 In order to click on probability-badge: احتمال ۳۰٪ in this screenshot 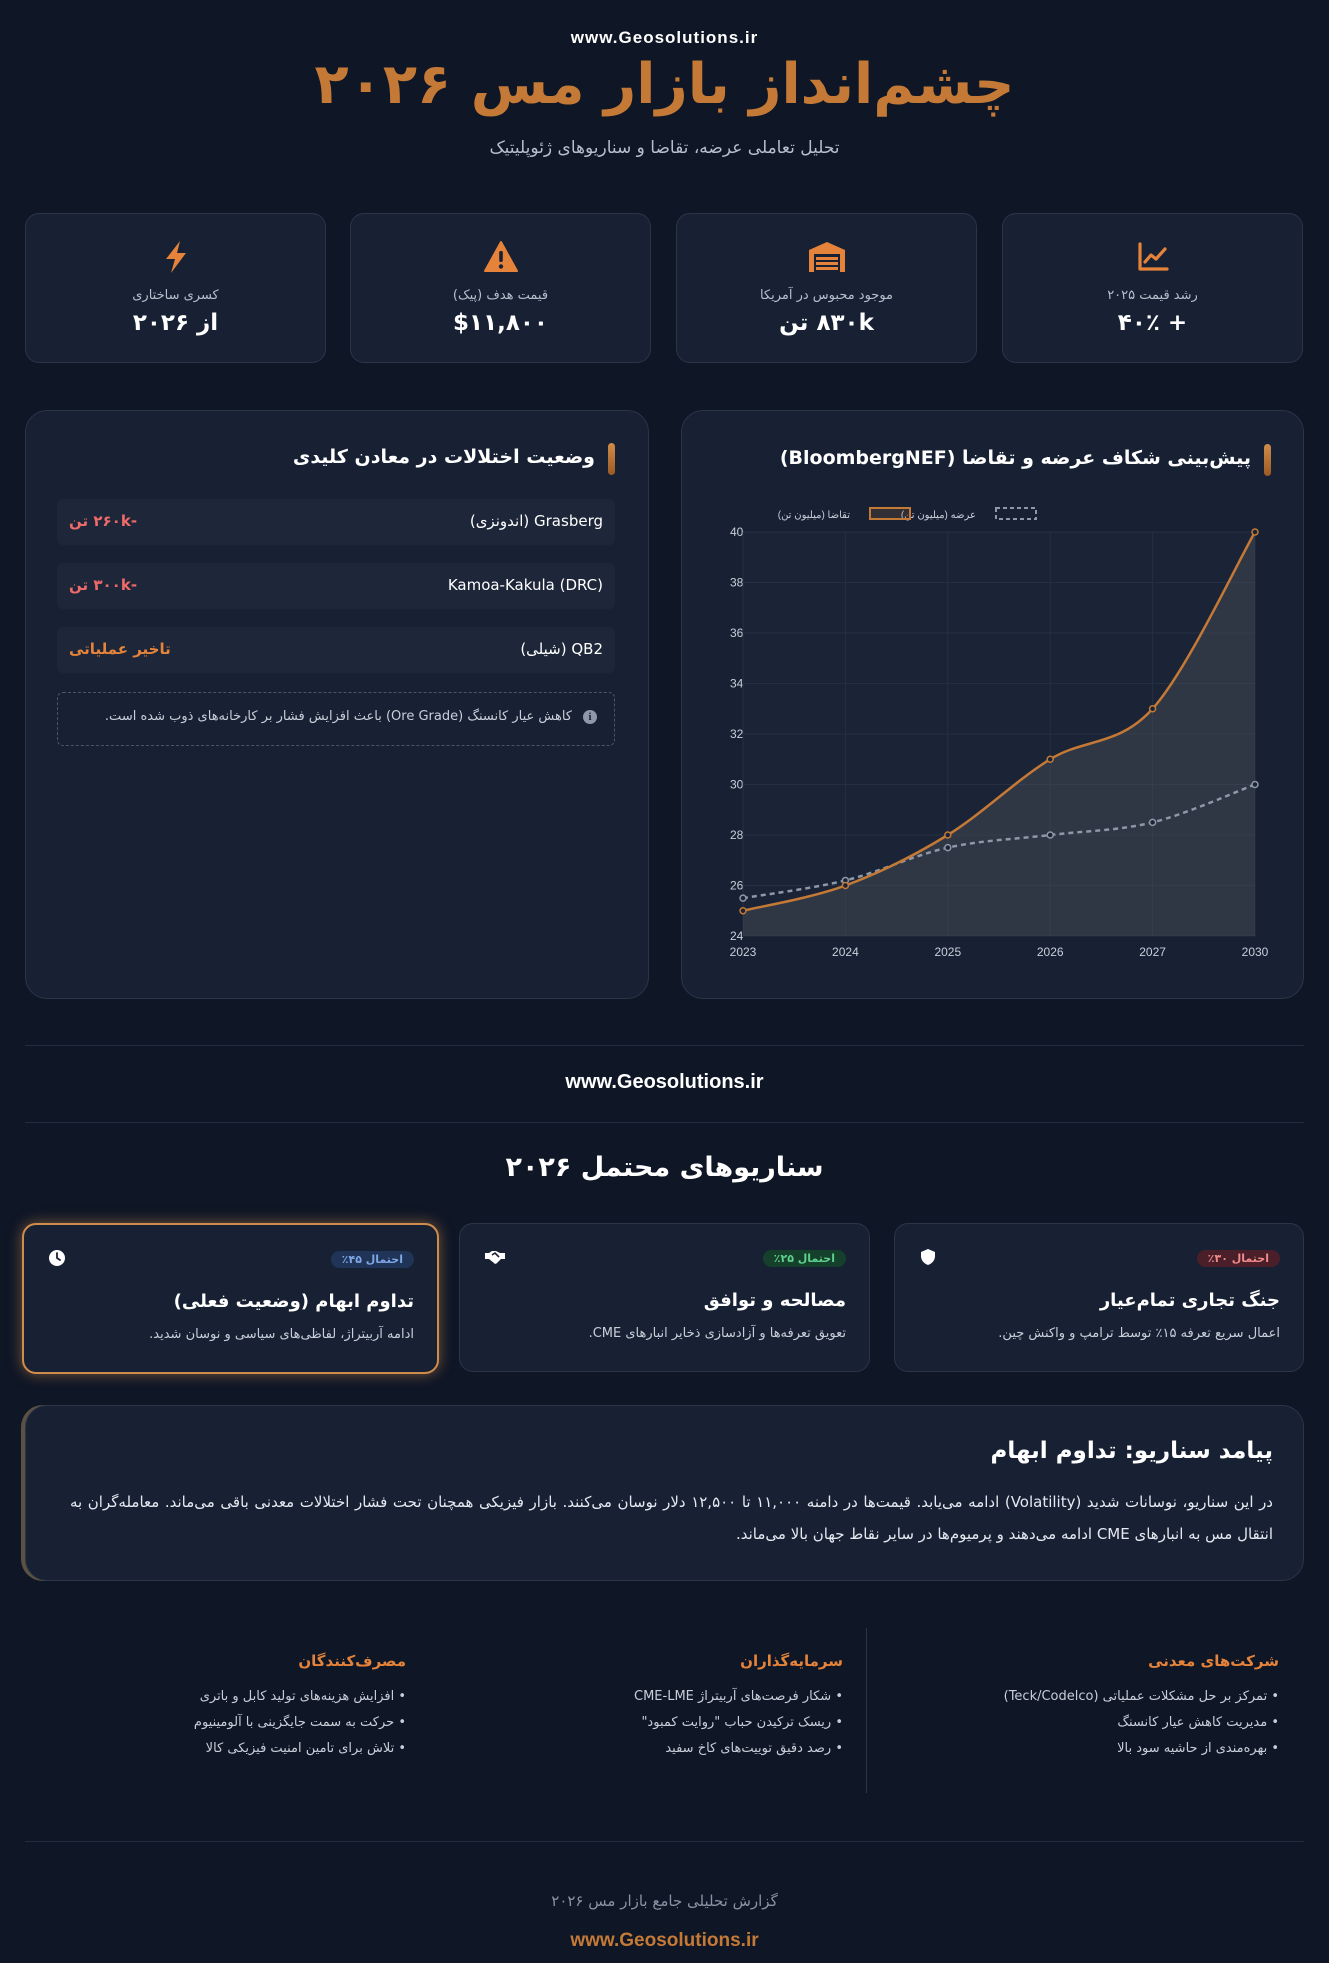, I will do `click(1238, 1258)`.